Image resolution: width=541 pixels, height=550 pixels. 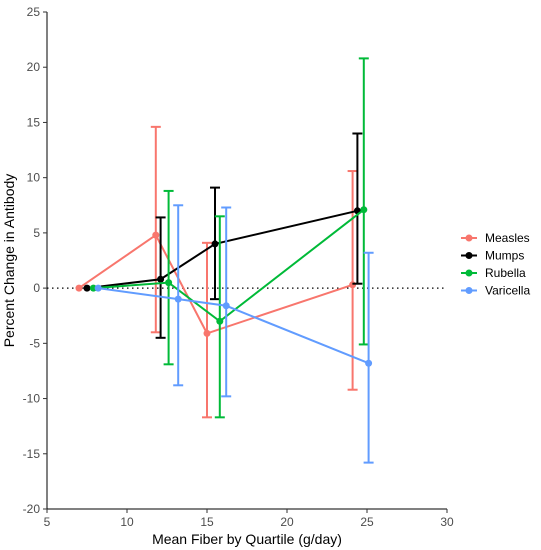 What do you see at coordinates (34, 178) in the screenshot?
I see `y-tick-label: 10` at bounding box center [34, 178].